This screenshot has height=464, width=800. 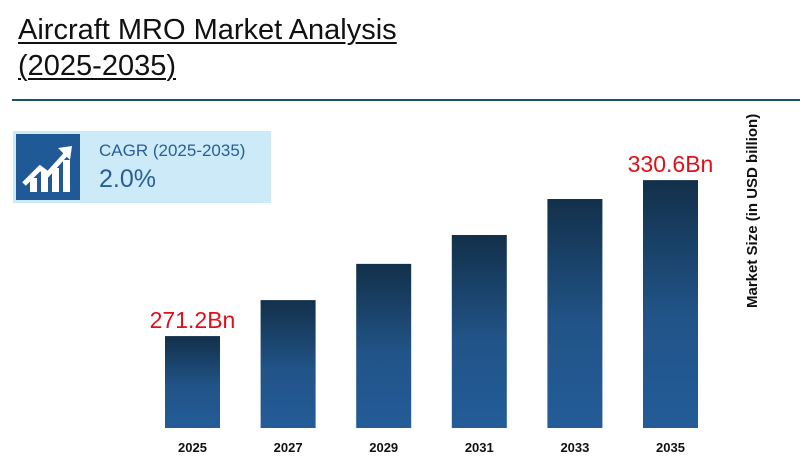 I want to click on divider, so click(x=406, y=100).